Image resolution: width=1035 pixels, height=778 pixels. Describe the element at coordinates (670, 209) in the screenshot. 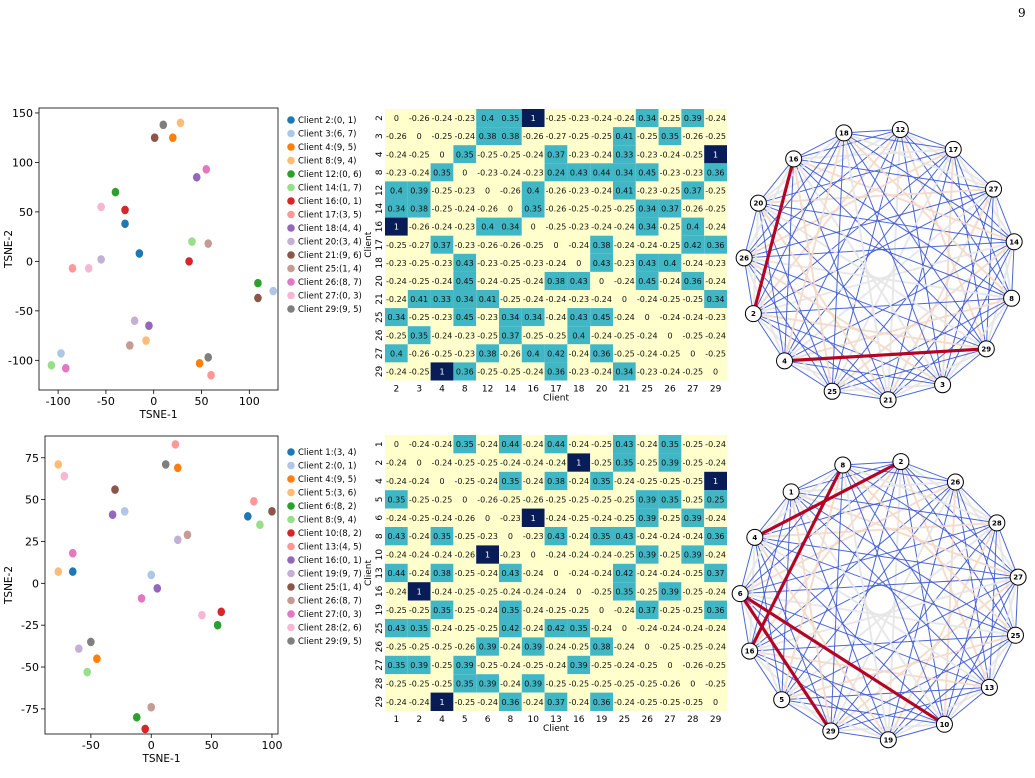

I see `heatmap-cell-value: 0.37` at that location.